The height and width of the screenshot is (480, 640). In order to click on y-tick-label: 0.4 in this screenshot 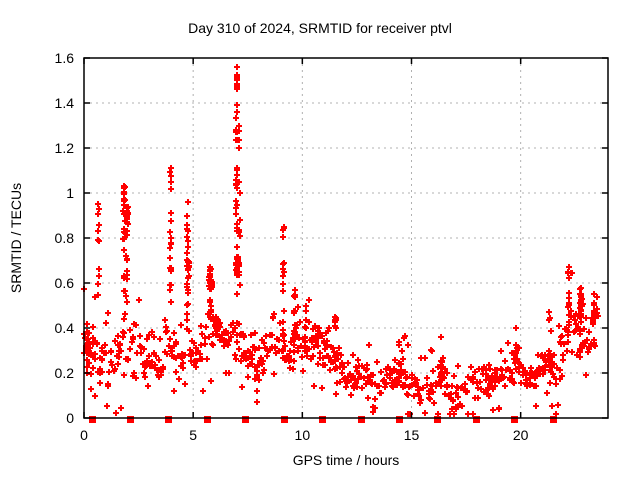, I will do `click(65, 328)`.